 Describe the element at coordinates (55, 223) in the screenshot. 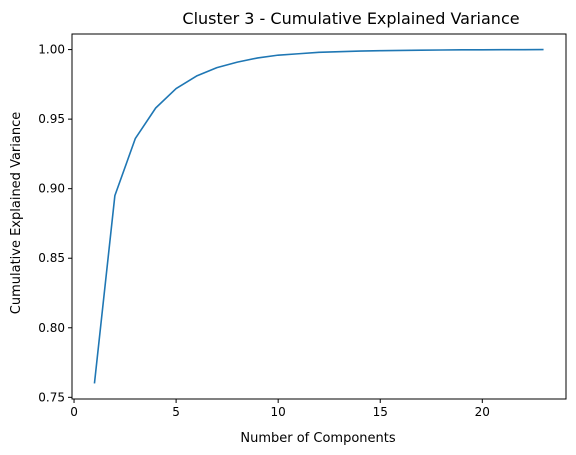

I see `y-axis-ticks: 0.75 0.80 0.85 0.90 0.95 1.00` at that location.